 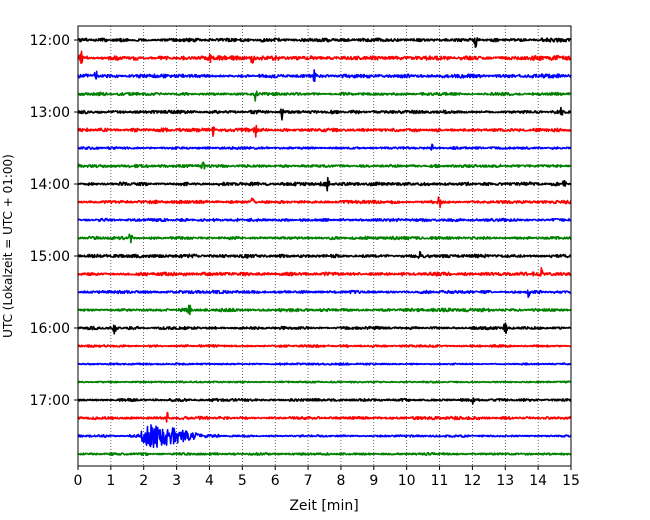 I want to click on y-axis-label: UTC (Lokalzeit = UTC + 01:00), so click(x=8, y=246).